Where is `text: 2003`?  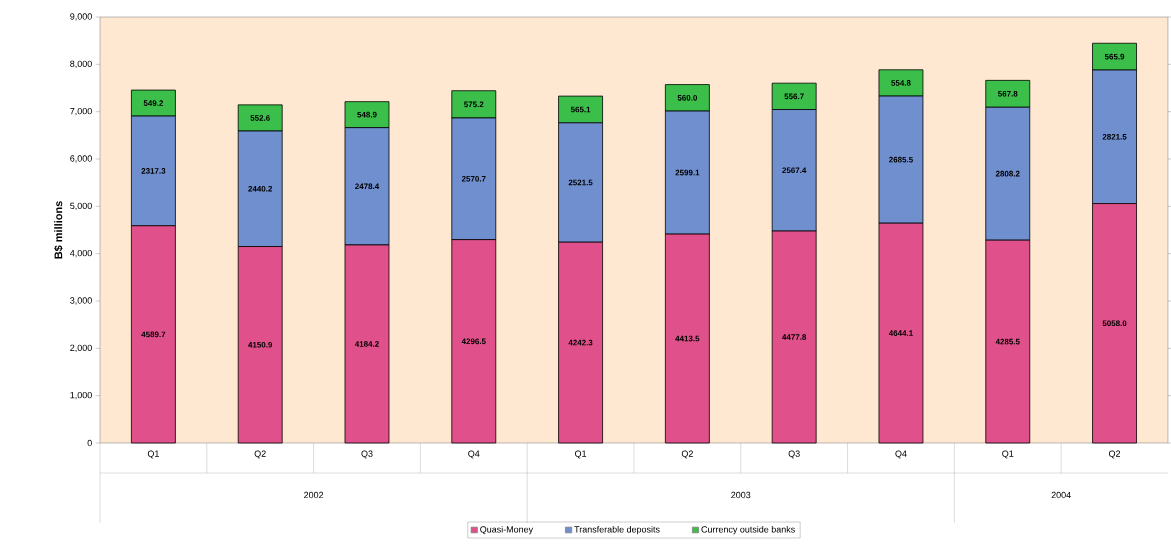
text: 2003 is located at coordinates (741, 495).